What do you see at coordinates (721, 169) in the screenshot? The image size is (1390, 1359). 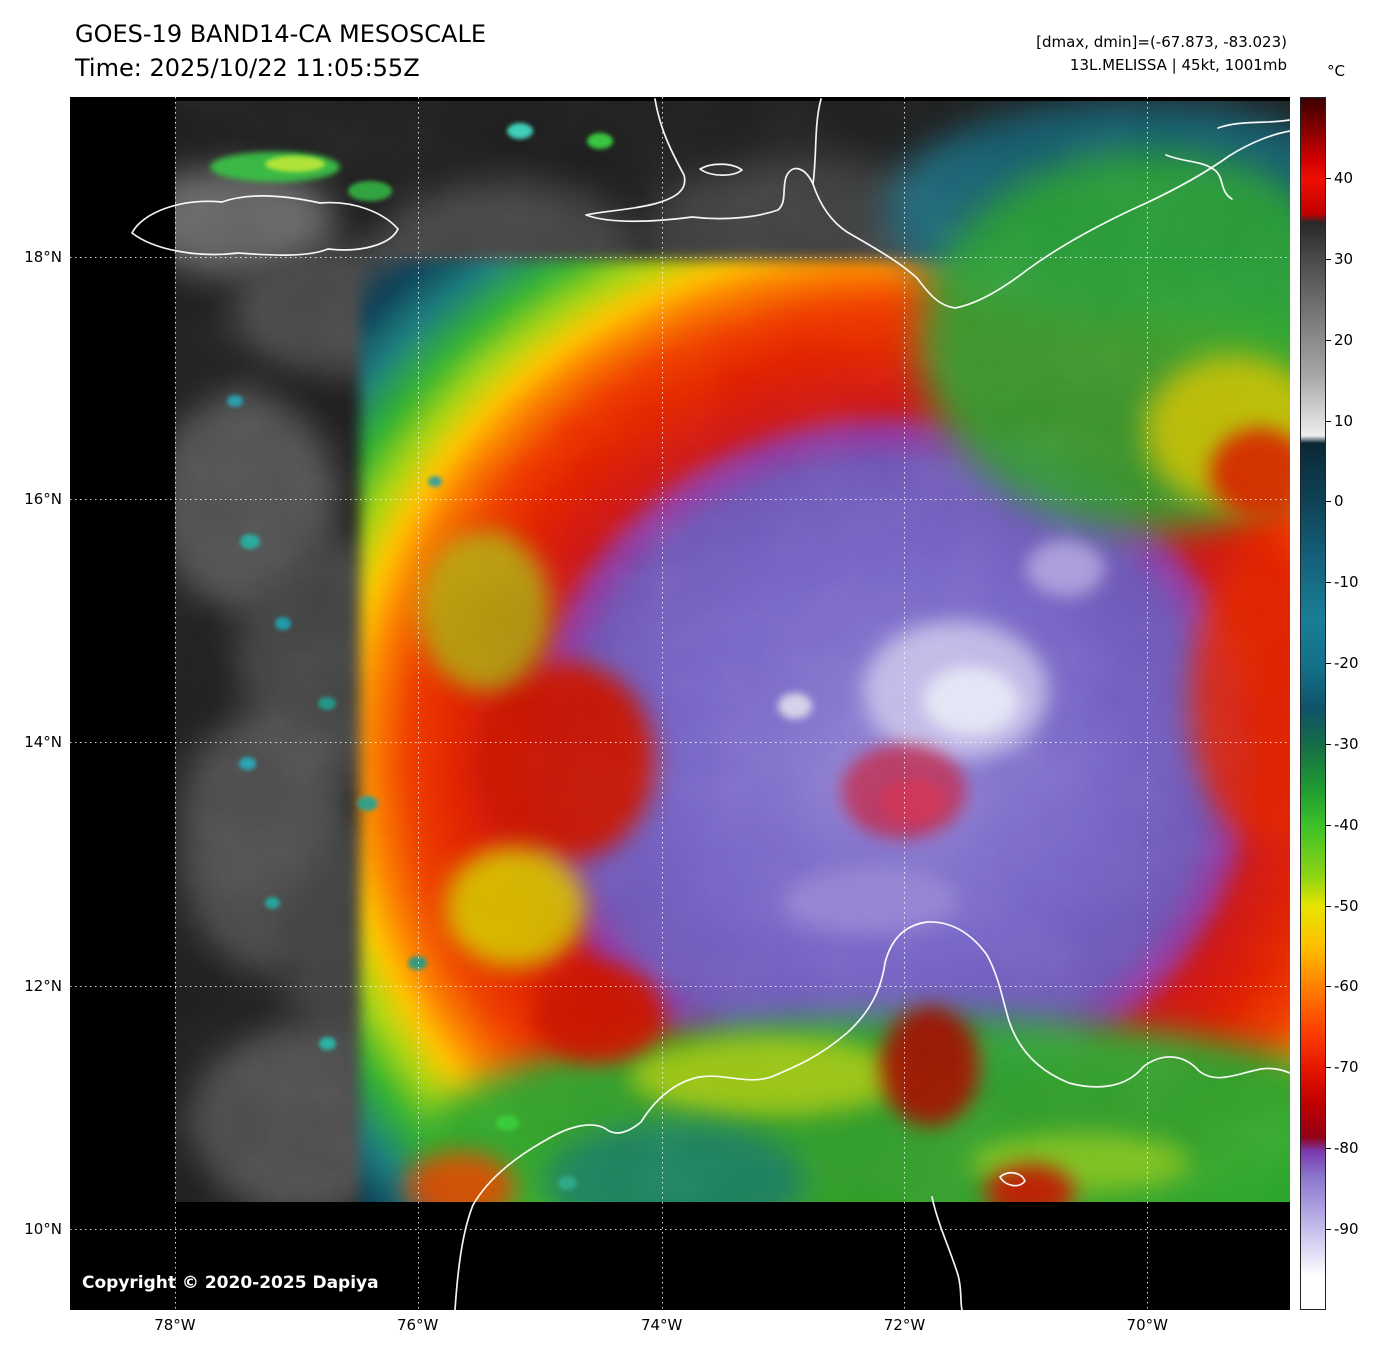 I see `coast-gonave-island` at bounding box center [721, 169].